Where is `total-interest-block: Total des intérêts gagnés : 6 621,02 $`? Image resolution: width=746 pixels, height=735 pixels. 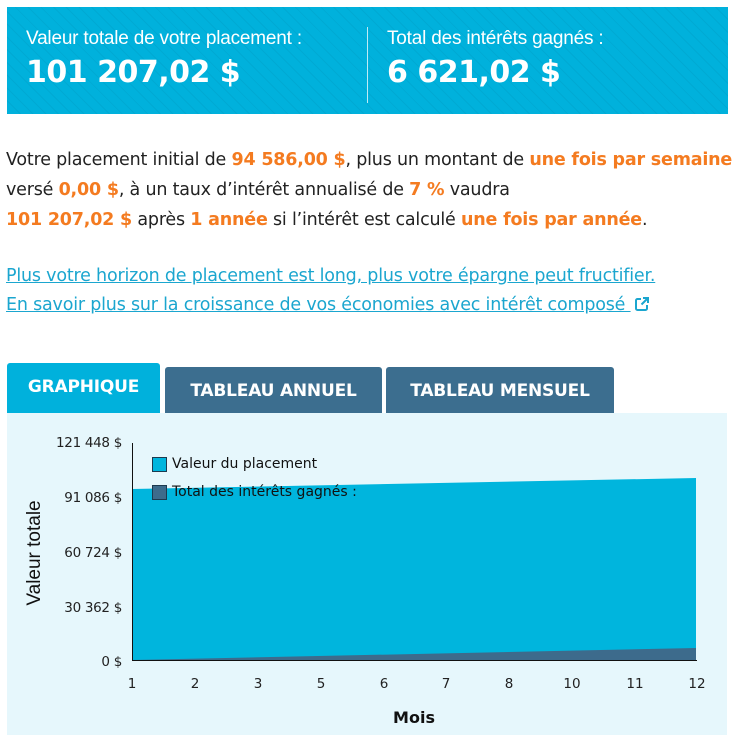
total-interest-block: Total des intérêts gagnés : 6 621,02 $ is located at coordinates (485, 65).